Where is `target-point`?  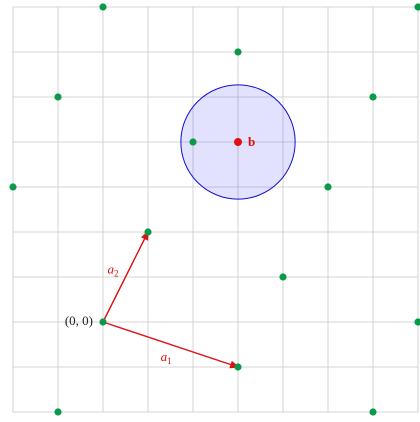
target-point is located at coordinates (238, 142).